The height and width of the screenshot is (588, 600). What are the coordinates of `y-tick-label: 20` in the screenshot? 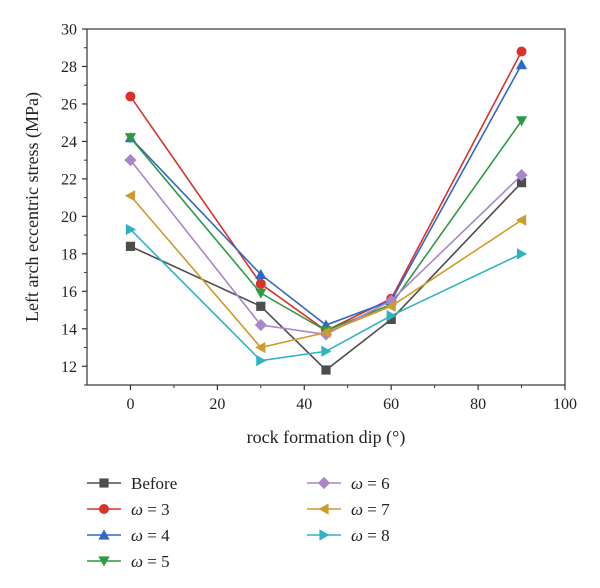 It's located at (69, 217).